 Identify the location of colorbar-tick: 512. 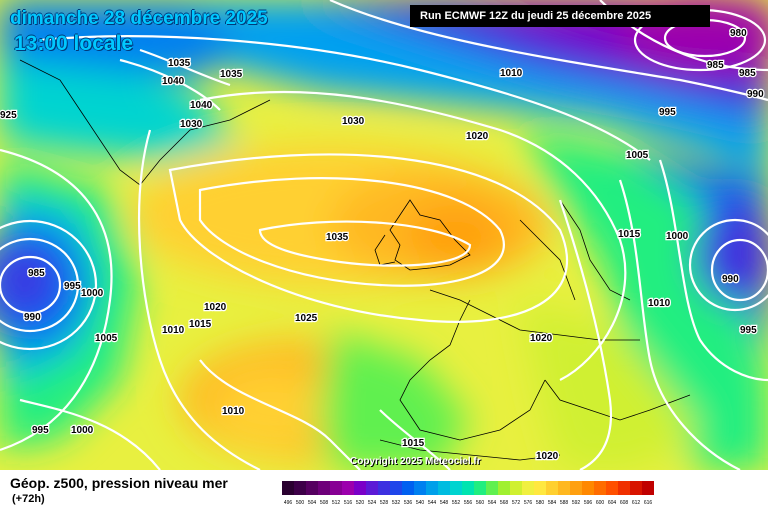
(336, 503).